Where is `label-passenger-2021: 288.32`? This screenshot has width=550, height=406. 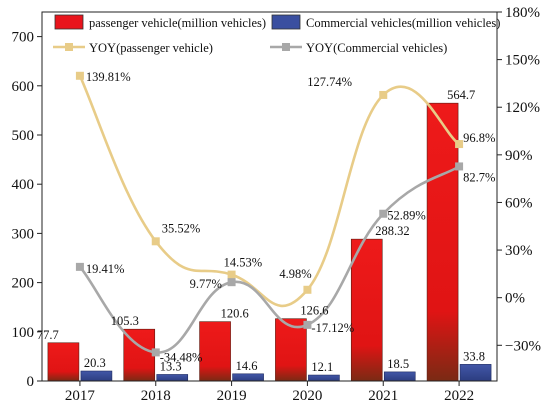
label-passenger-2021: 288.32 is located at coordinates (392, 231).